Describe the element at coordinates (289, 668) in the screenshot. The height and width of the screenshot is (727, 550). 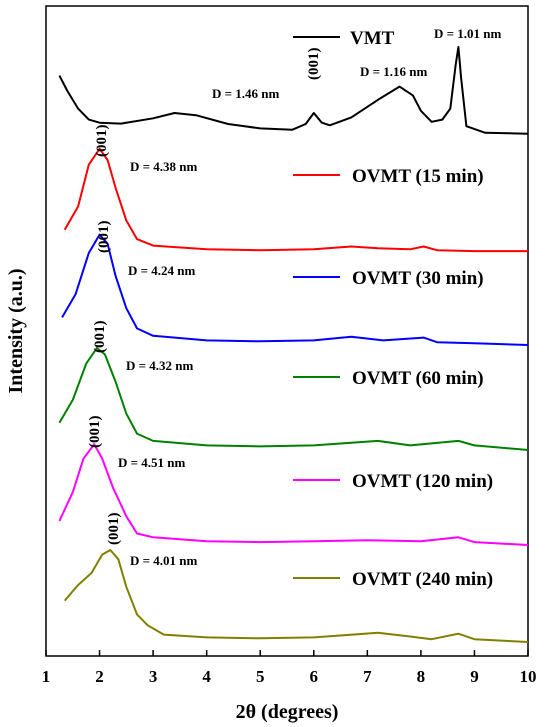
I see `x-axis-ticks: 1 2 3 4 5 6 7 8 9 10` at that location.